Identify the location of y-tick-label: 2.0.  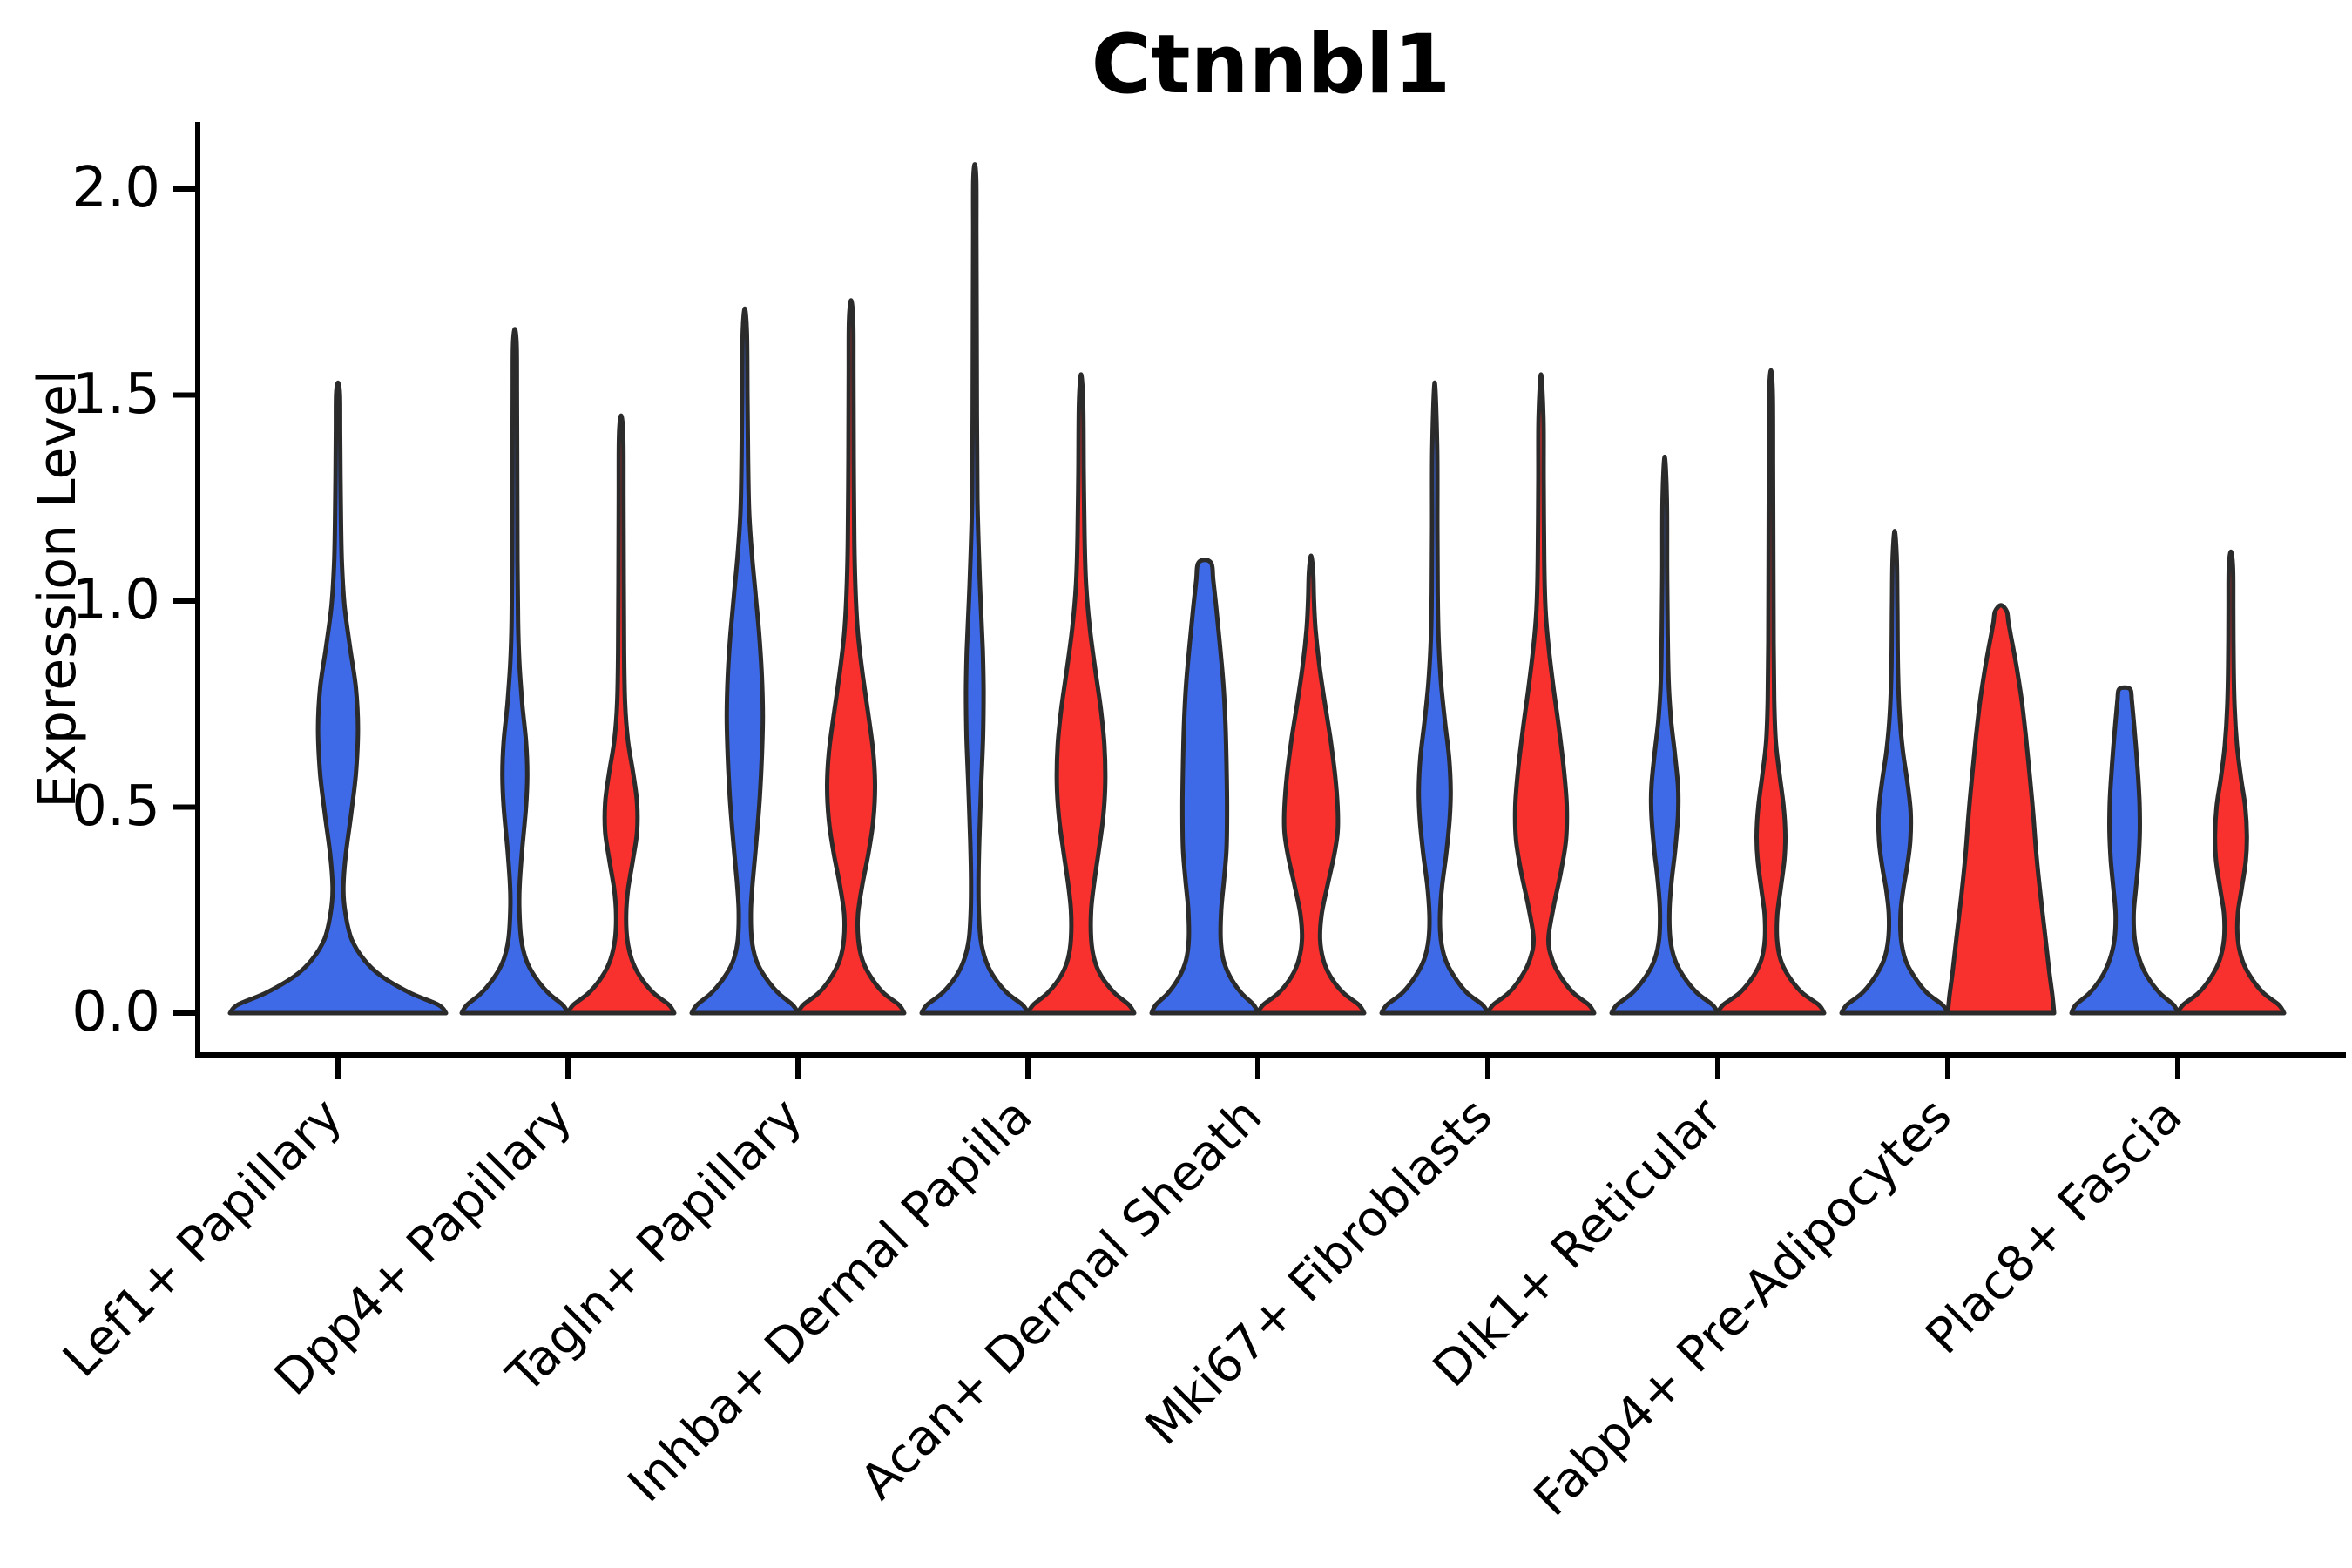
(115, 188).